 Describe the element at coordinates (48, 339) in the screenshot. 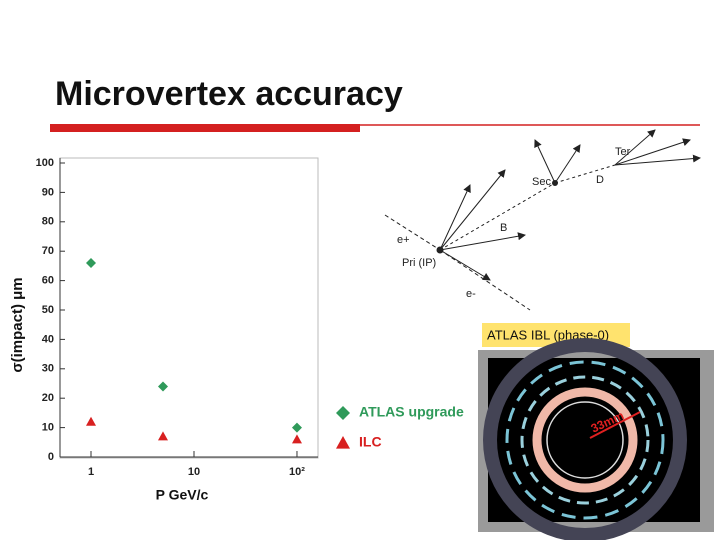

I see `y-tick-label: 40` at that location.